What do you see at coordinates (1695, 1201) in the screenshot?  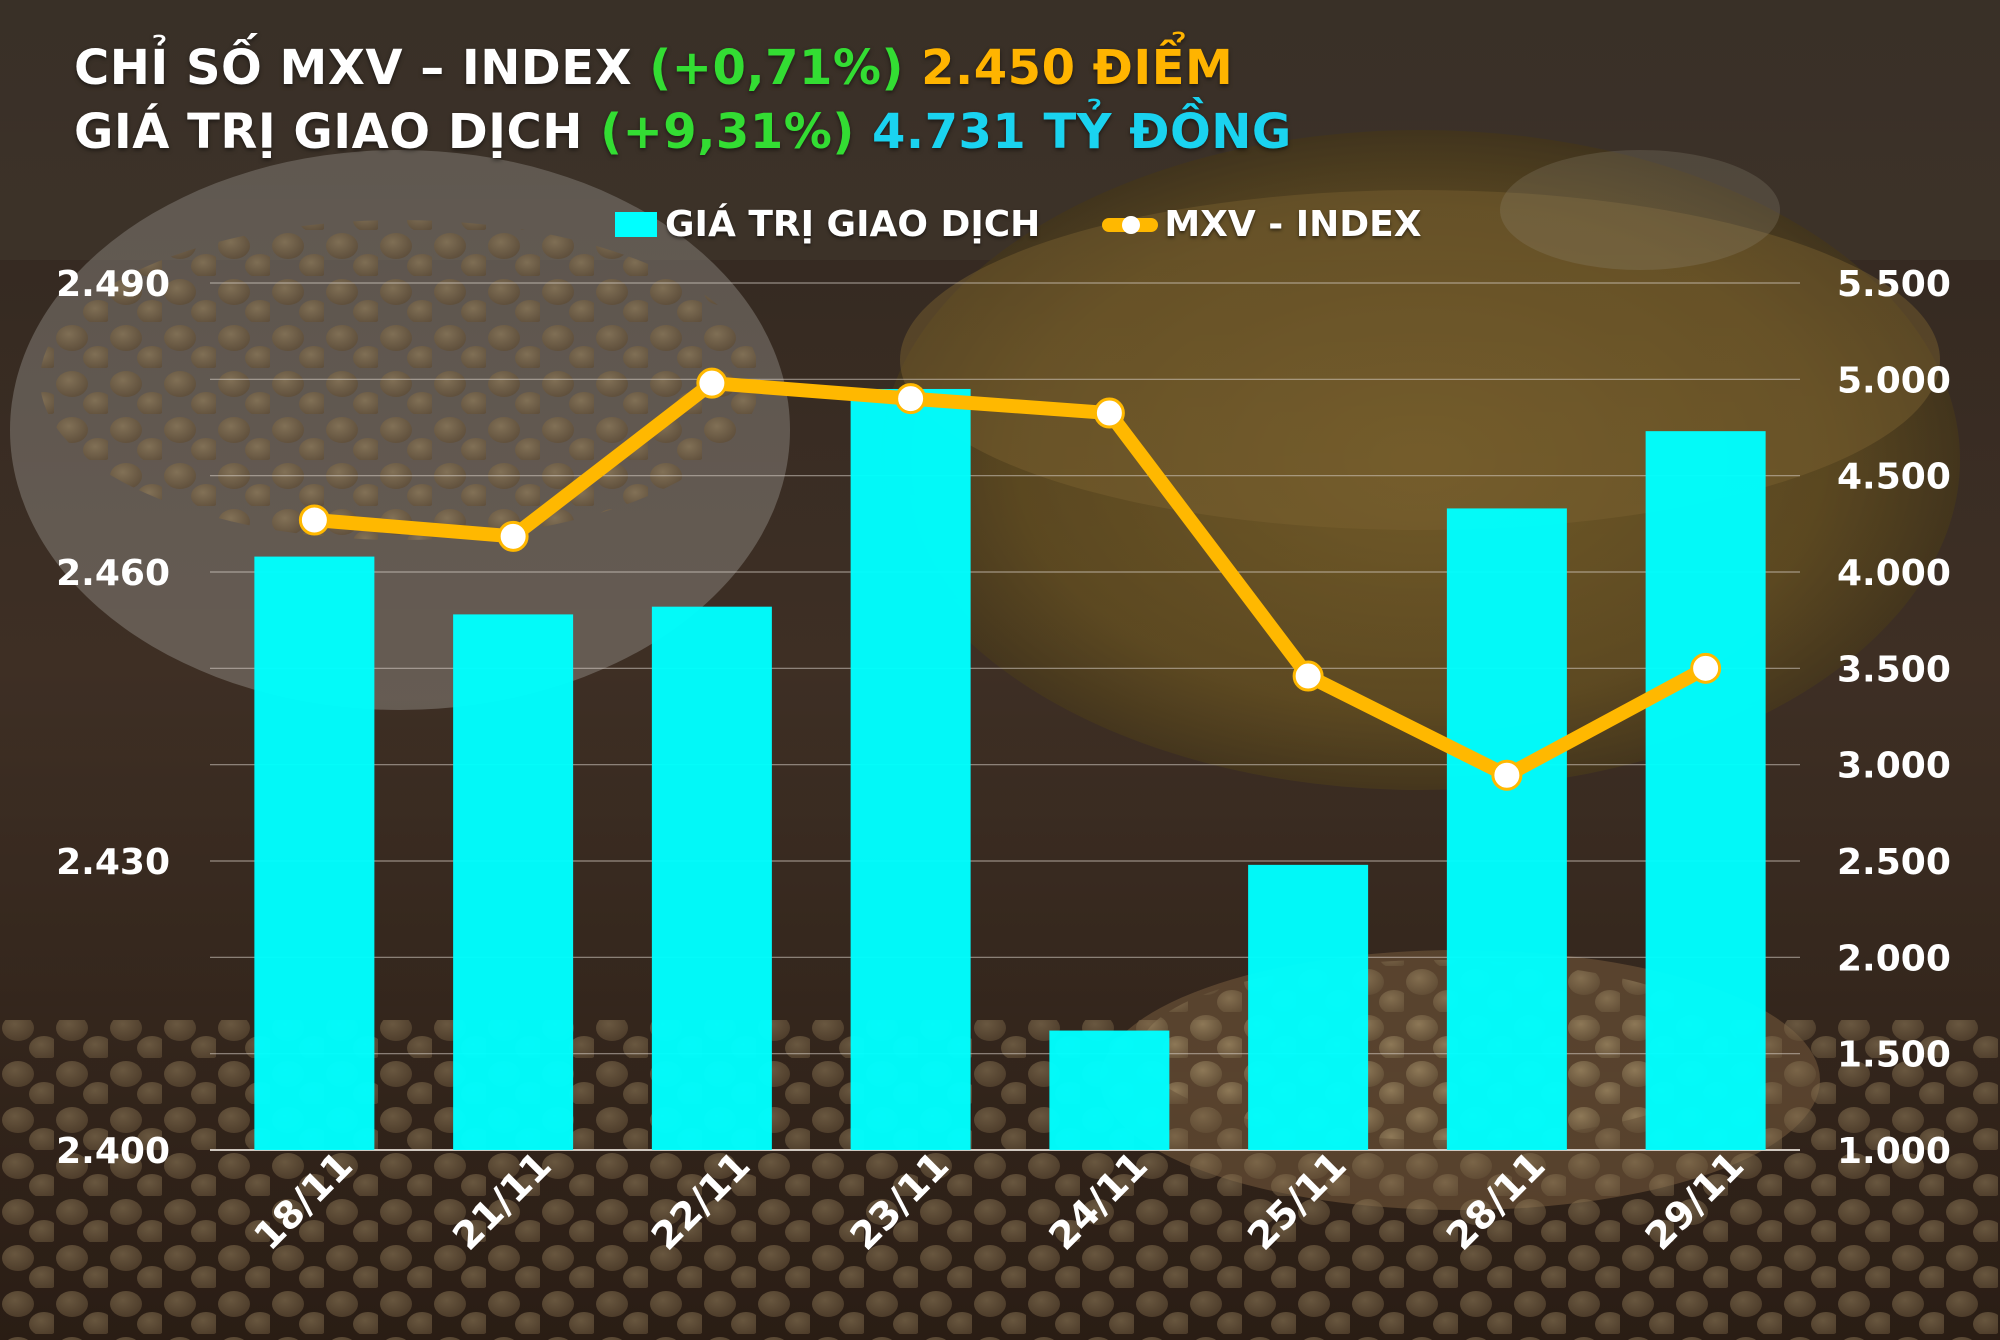 I see `x-tick-label: 29/11` at bounding box center [1695, 1201].